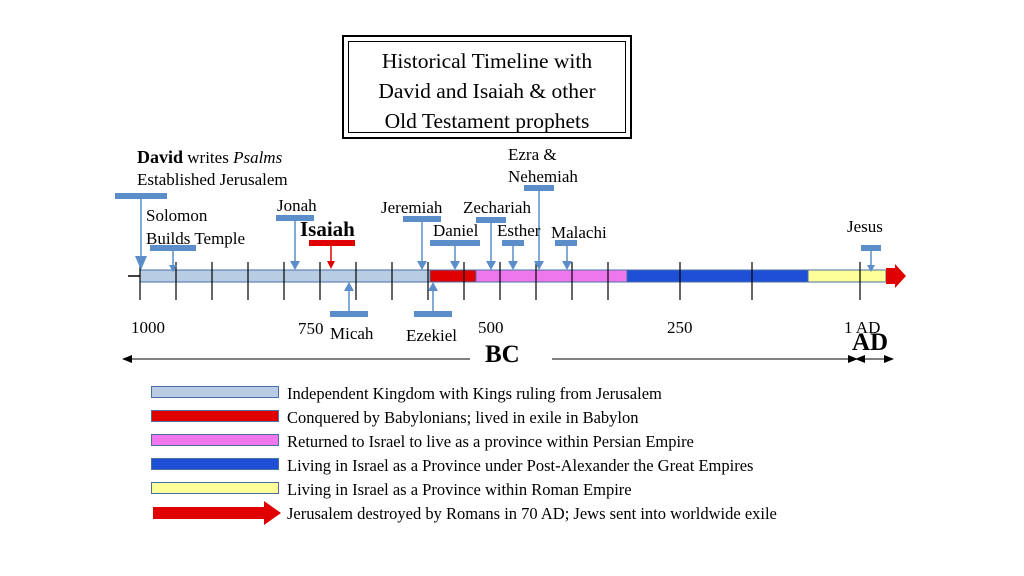 This screenshot has width=1024, height=576. What do you see at coordinates (173, 248) in the screenshot?
I see `marker-solomon` at bounding box center [173, 248].